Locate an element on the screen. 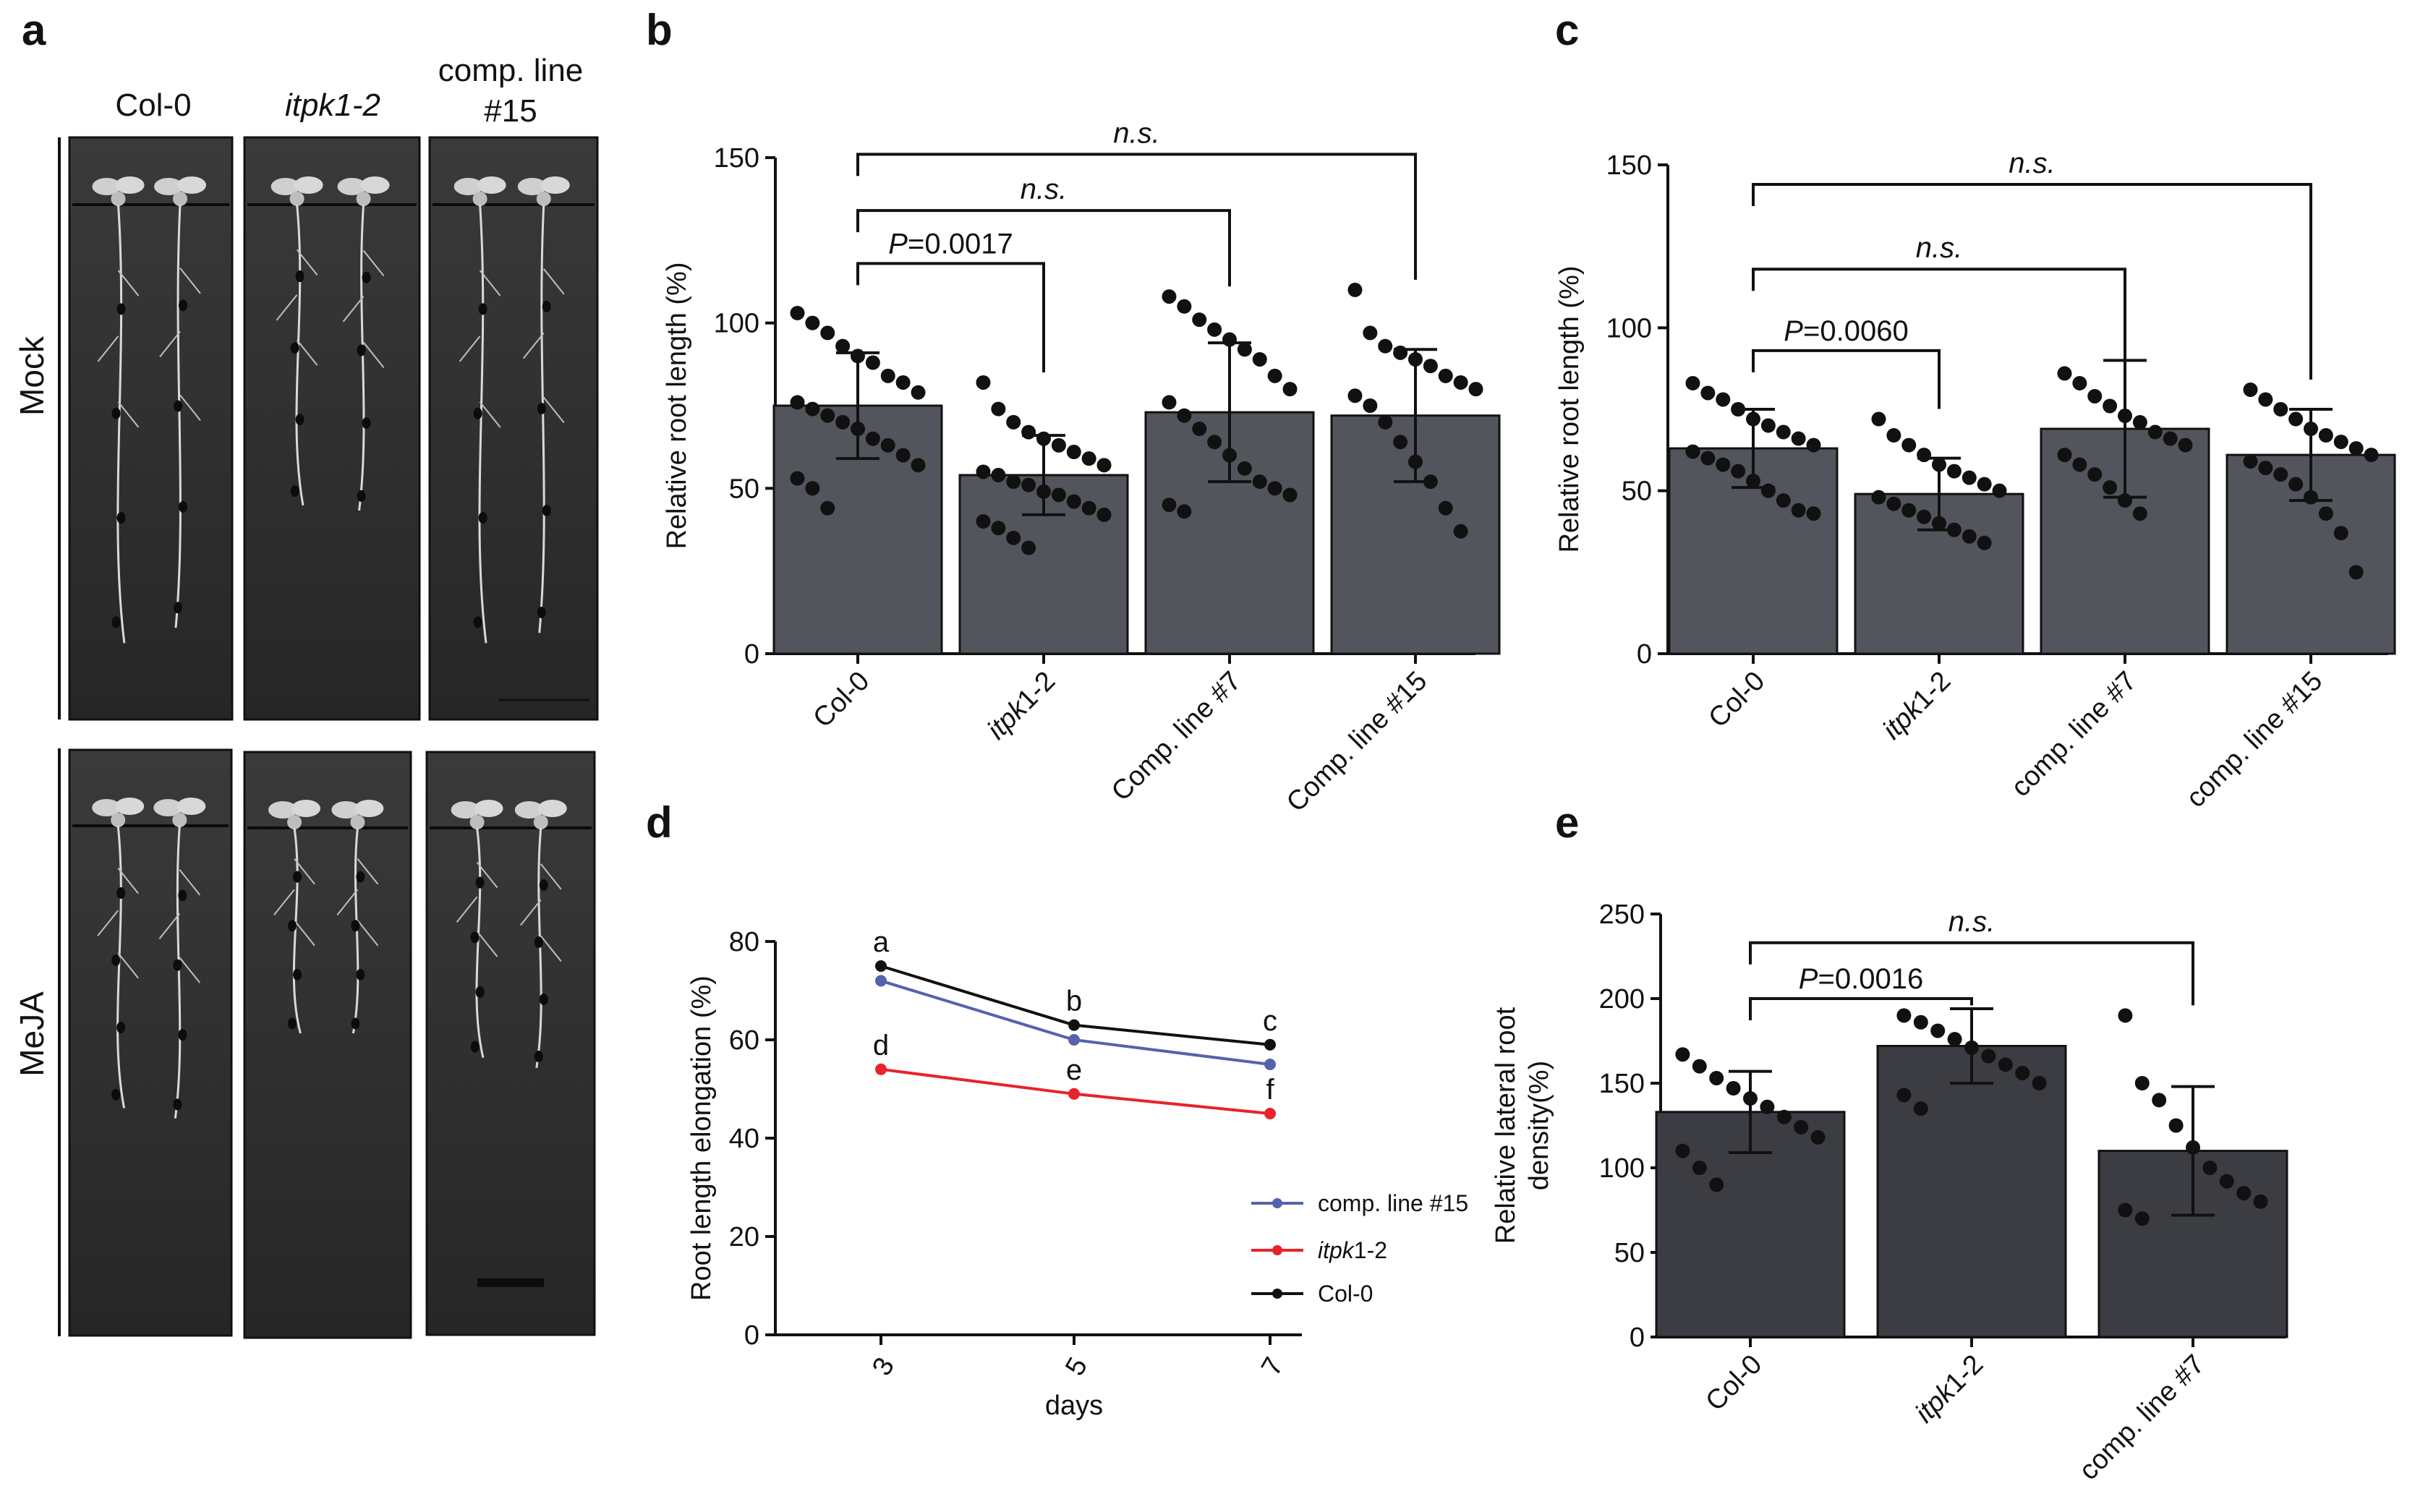 Image resolution: width=2415 pixels, height=1512 pixels. comparison-bracket-b is located at coordinates (950, 317).